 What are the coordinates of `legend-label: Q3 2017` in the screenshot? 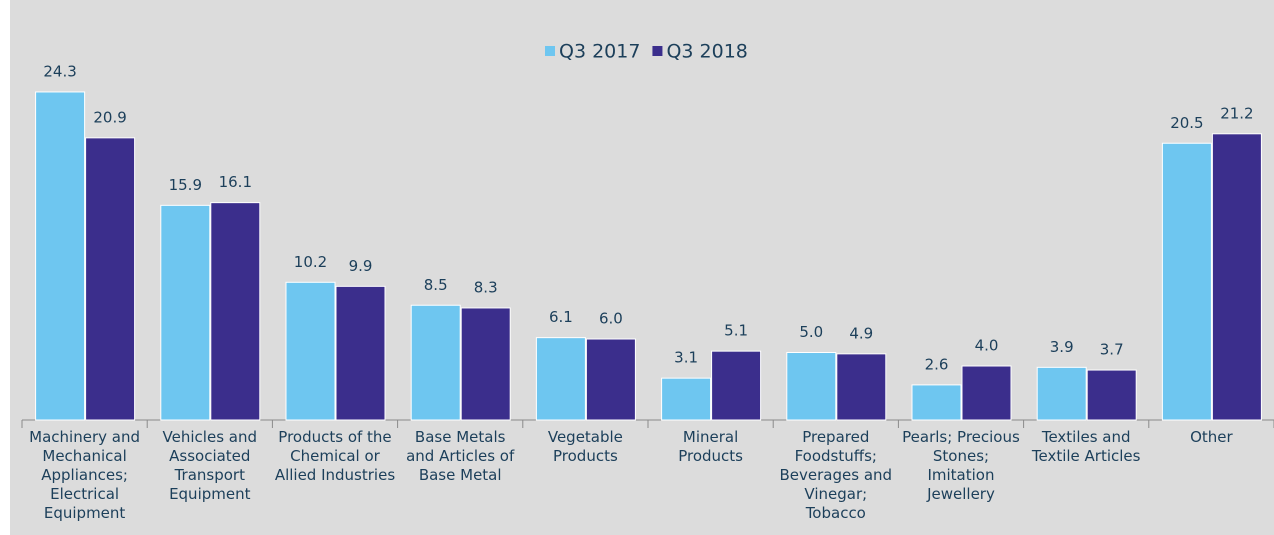 It's located at (599, 52).